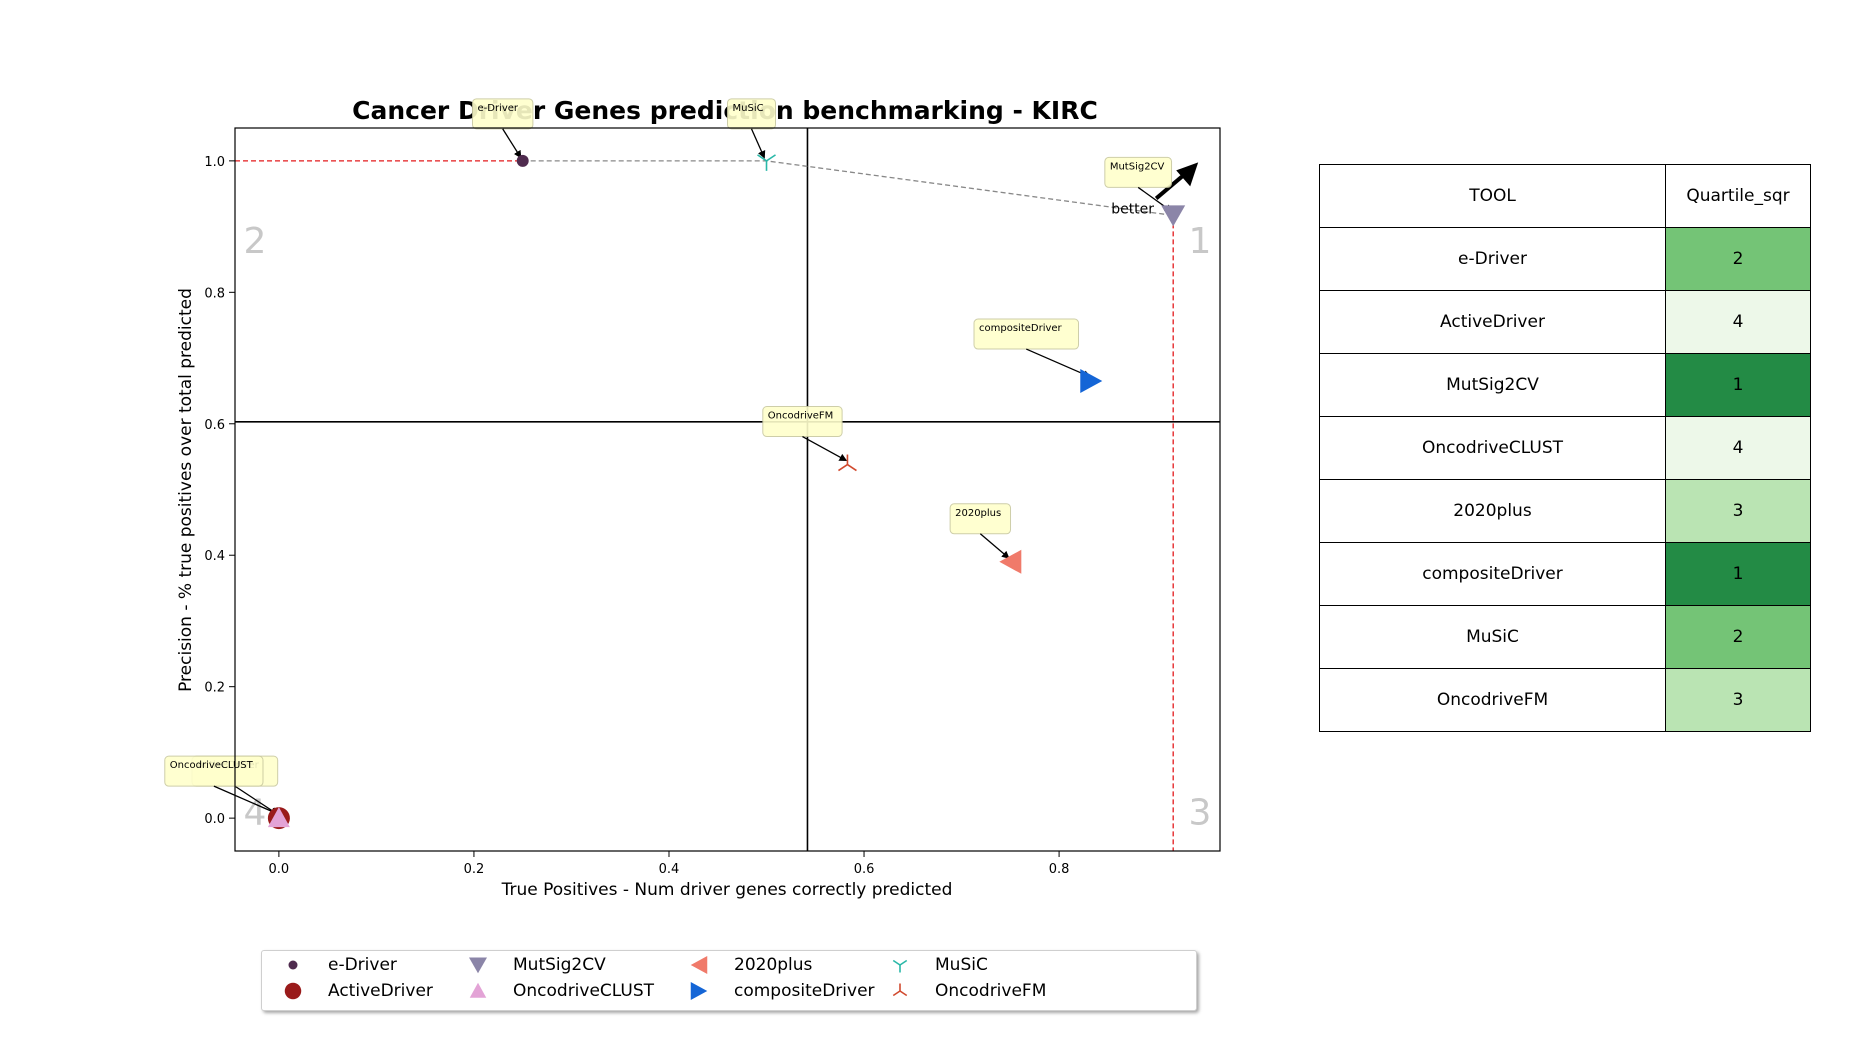 The image size is (1850, 1050). What do you see at coordinates (1032, 348) in the screenshot?
I see `point-annotation: compositeDriver` at bounding box center [1032, 348].